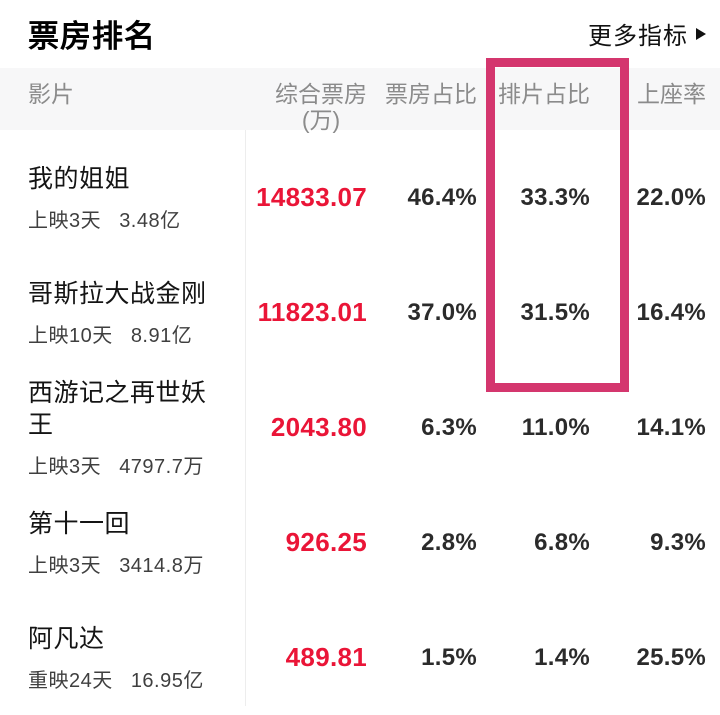 This screenshot has width=720, height=715. I want to click on box-office-value: 926.25, so click(326, 542).